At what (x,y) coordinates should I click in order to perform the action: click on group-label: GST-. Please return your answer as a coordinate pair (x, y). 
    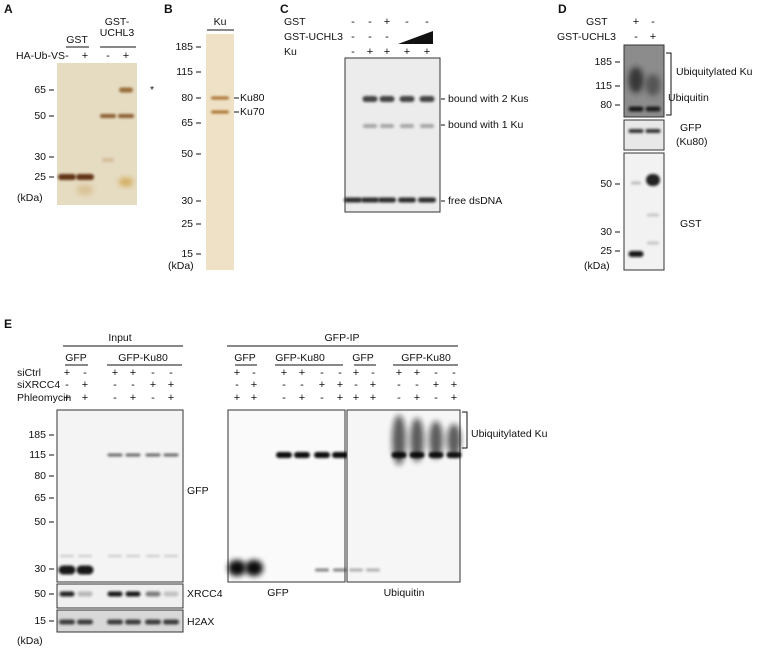
    Looking at the image, I should click on (117, 22).